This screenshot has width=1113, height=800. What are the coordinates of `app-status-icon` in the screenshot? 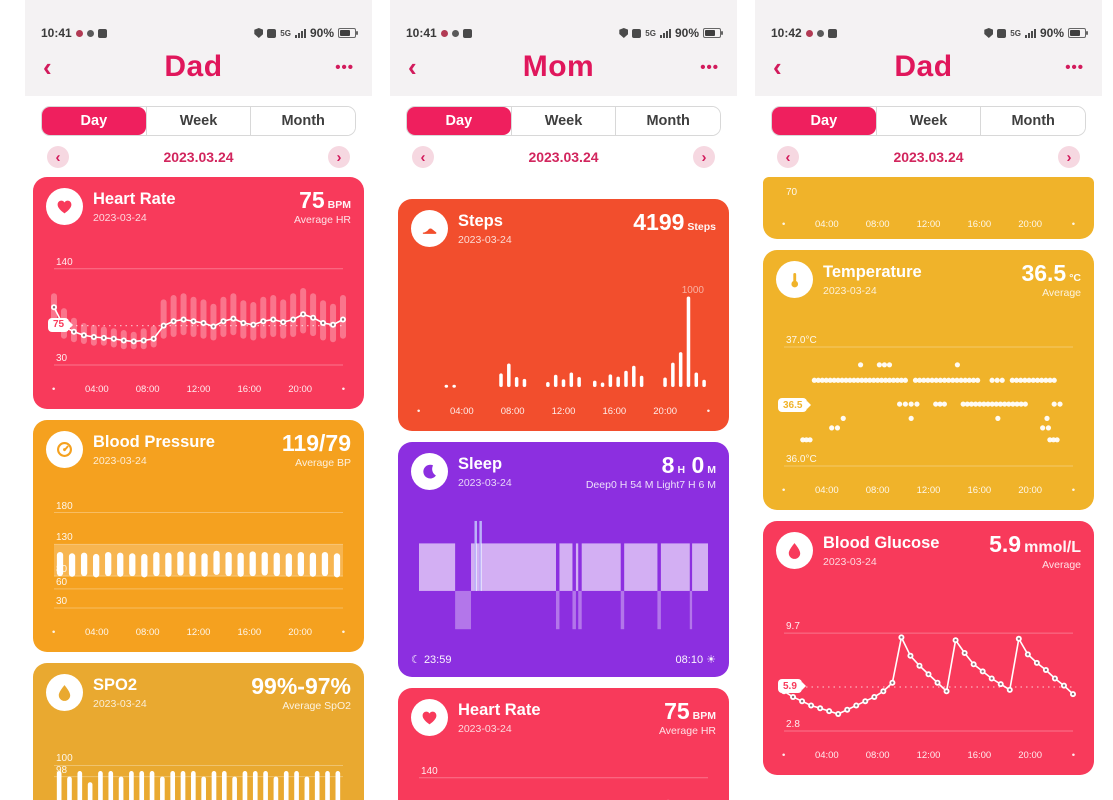 It's located at (820, 33).